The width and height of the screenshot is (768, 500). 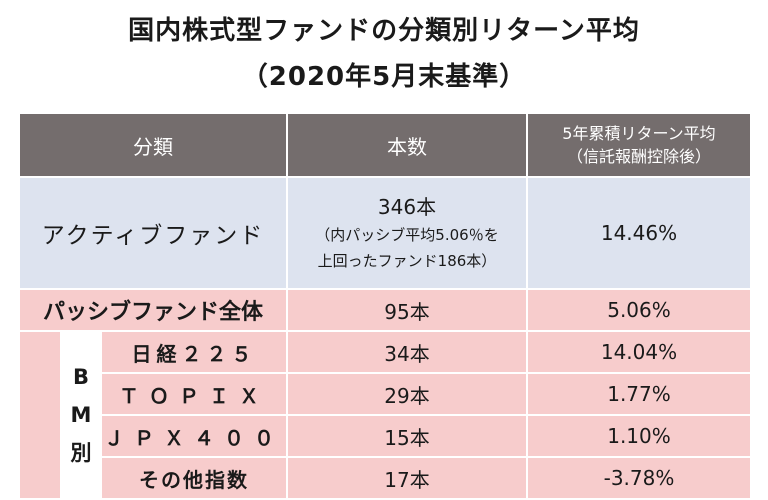 I want to click on table-row: ＴＯＰＩＸ 29本 1.77%, so click(x=385, y=394).